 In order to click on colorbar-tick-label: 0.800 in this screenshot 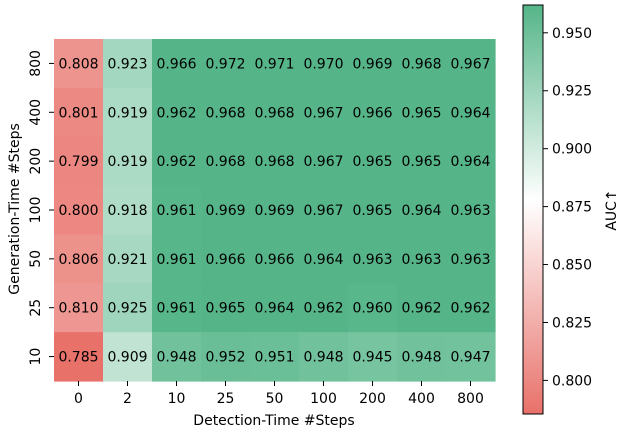, I will do `click(572, 381)`.